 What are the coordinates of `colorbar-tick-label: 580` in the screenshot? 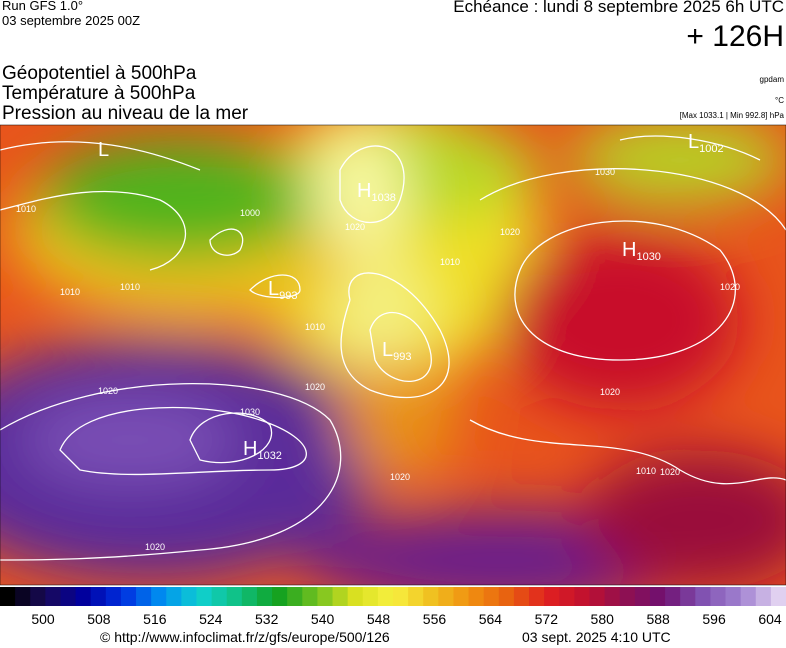 It's located at (603, 619).